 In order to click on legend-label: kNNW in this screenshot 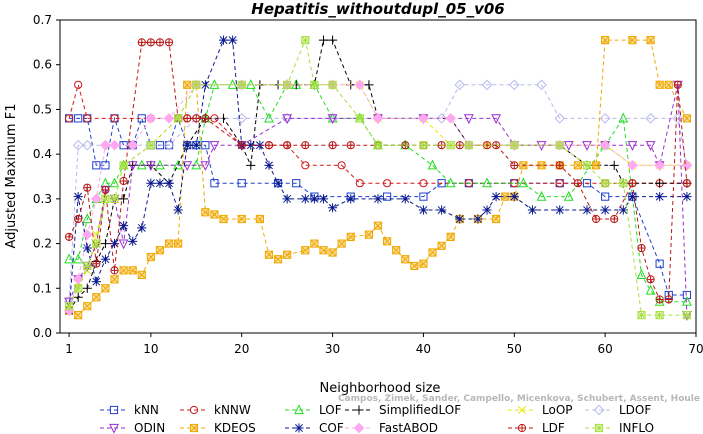, I will do `click(232, 410)`.